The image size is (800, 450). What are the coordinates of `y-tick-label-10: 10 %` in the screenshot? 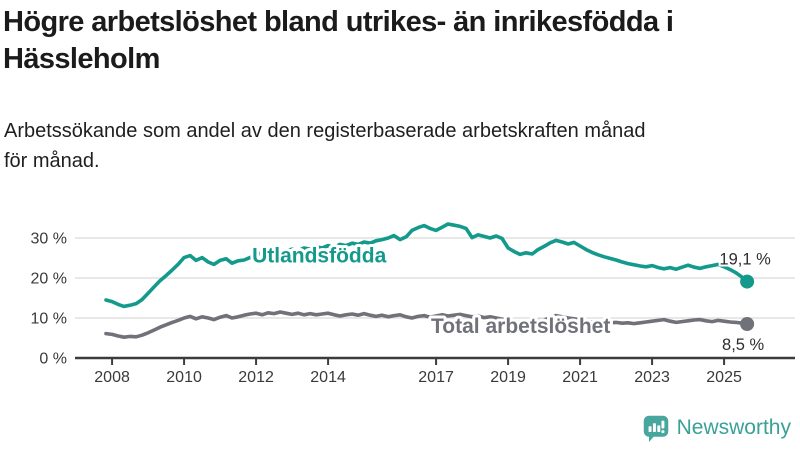 It's located at (49, 319).